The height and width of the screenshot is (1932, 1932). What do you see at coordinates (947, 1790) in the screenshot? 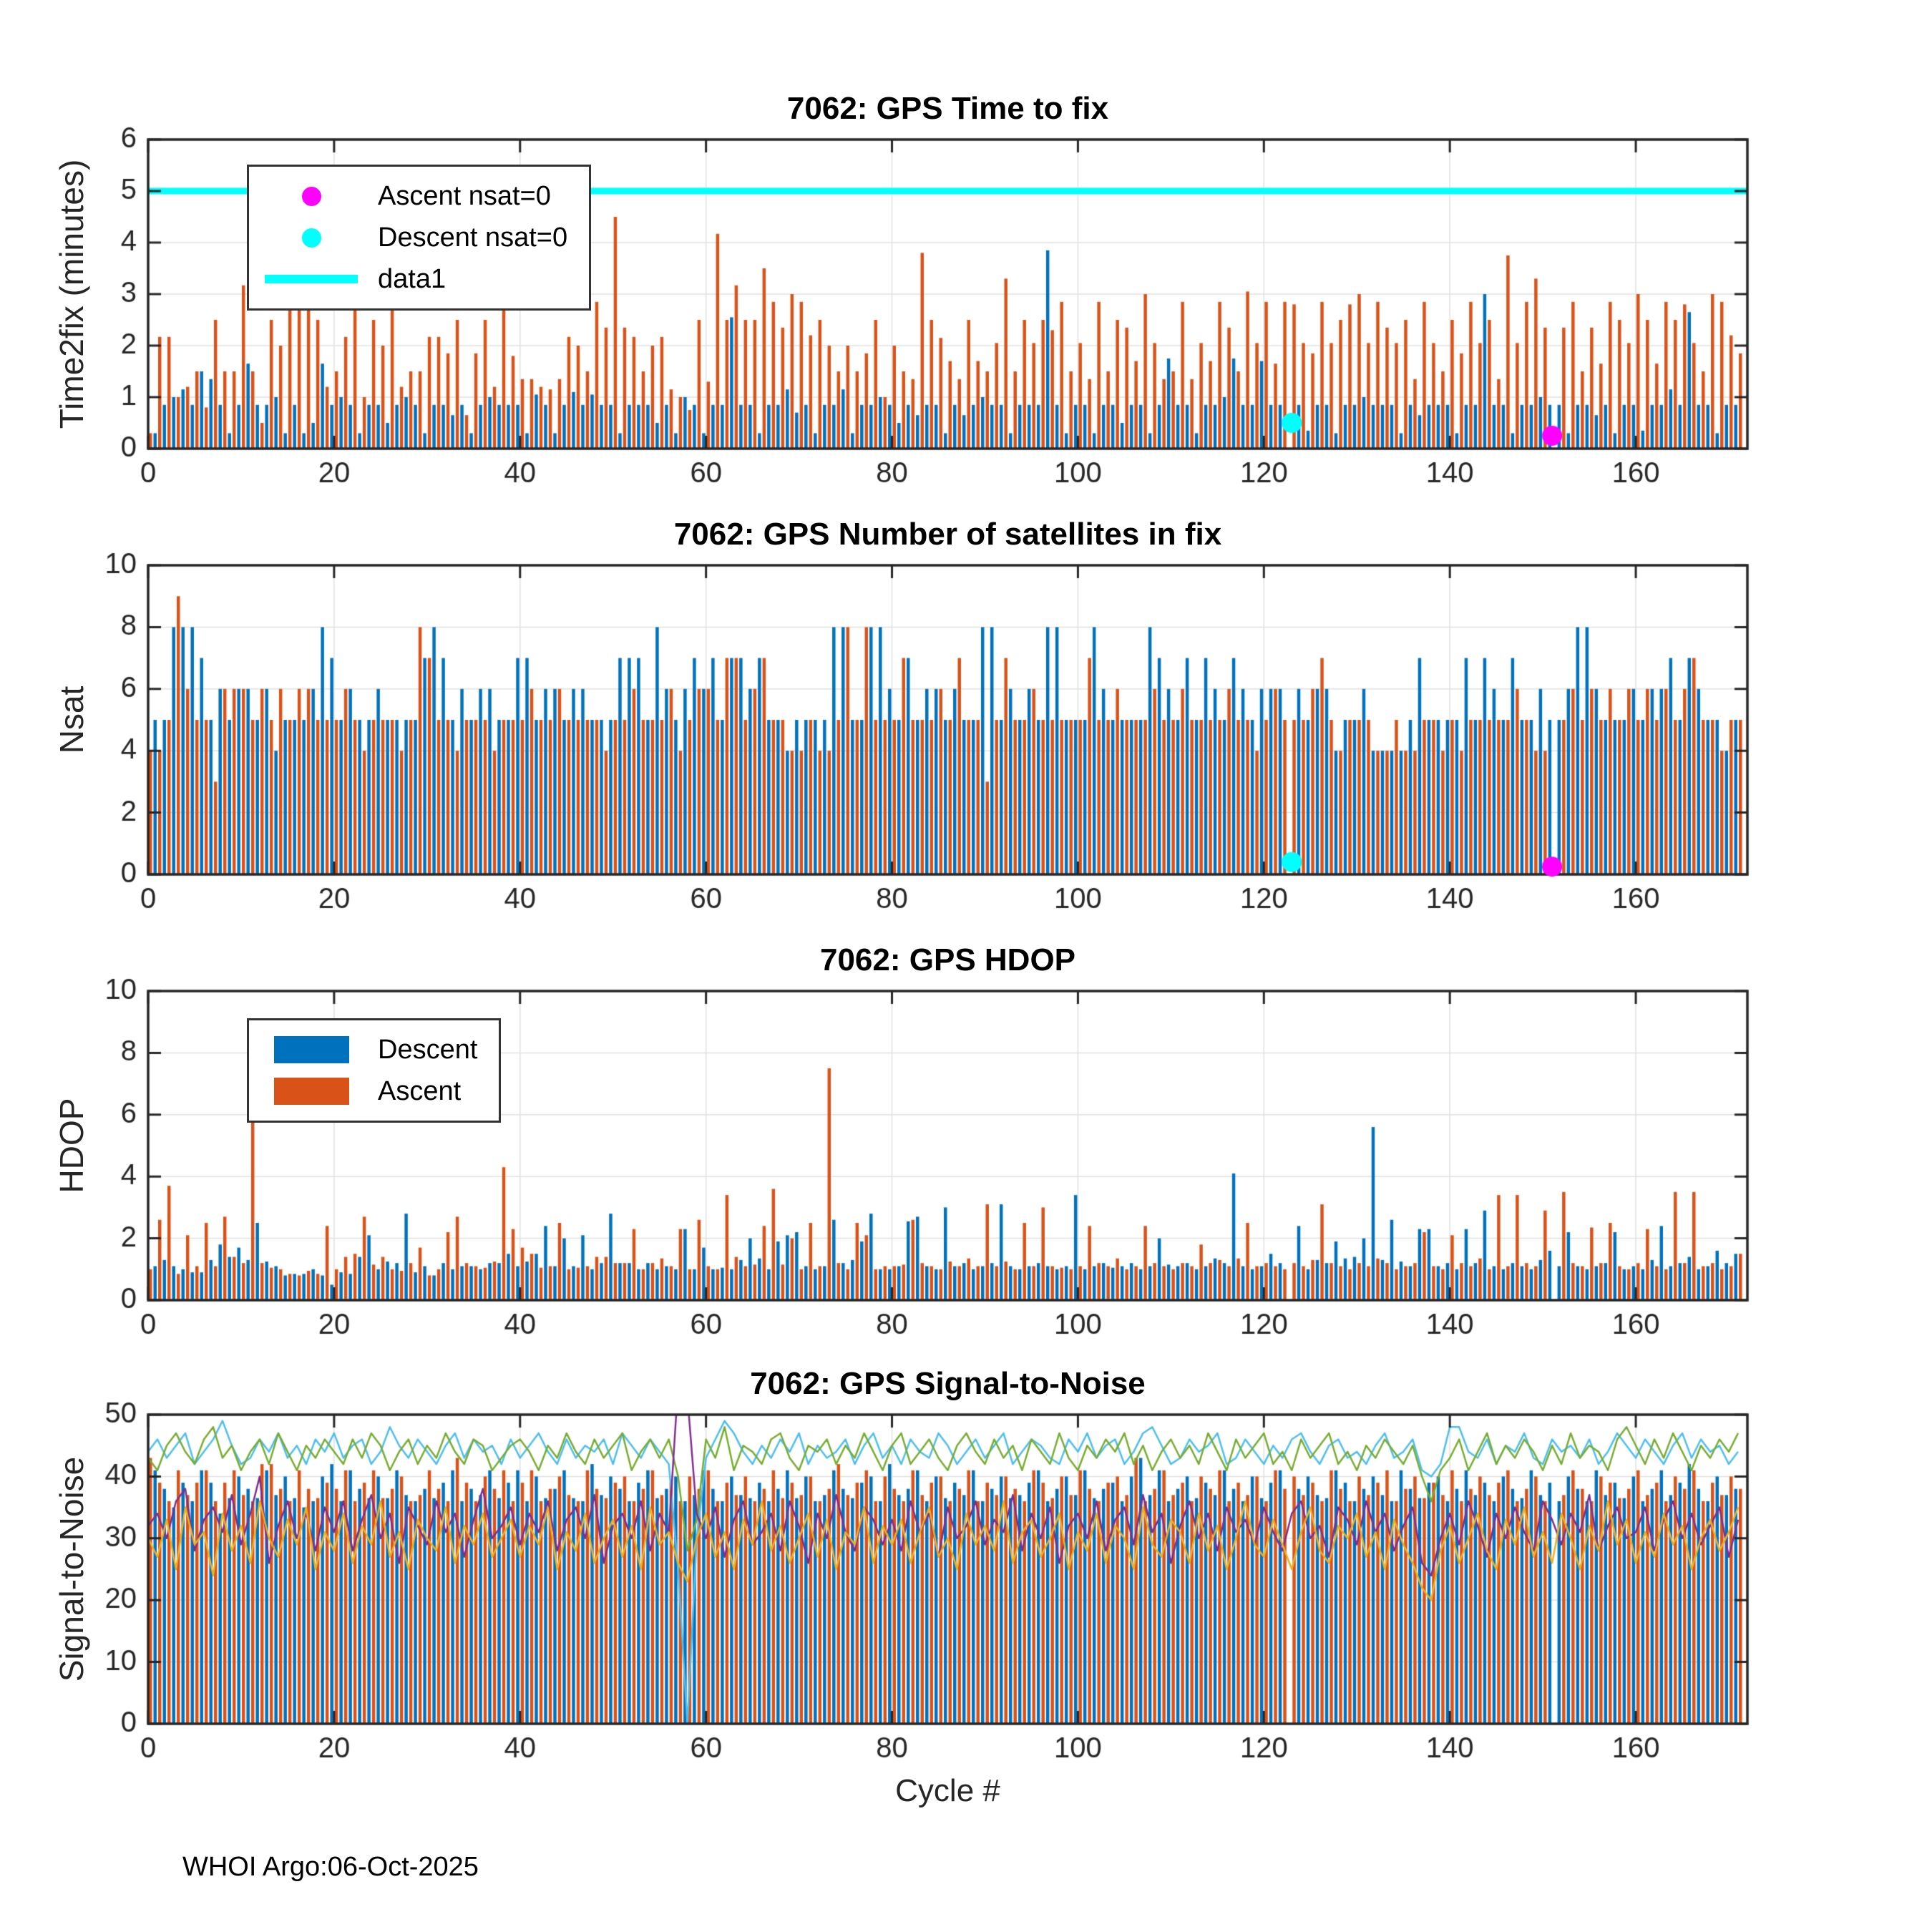
I see `x-axis-label: Cycle #` at bounding box center [947, 1790].